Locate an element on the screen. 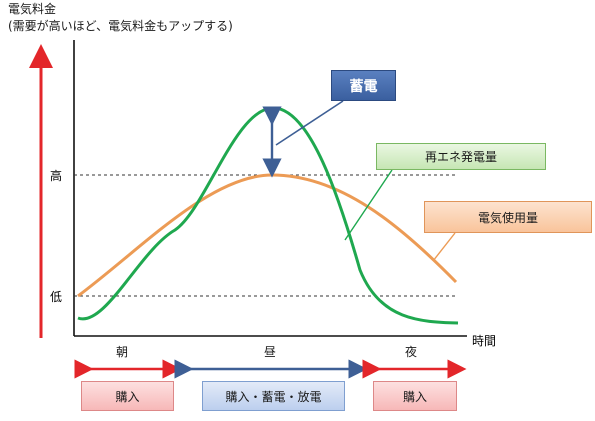 This screenshot has height=421, width=595. x-axis-label: 時間 is located at coordinates (484, 341).